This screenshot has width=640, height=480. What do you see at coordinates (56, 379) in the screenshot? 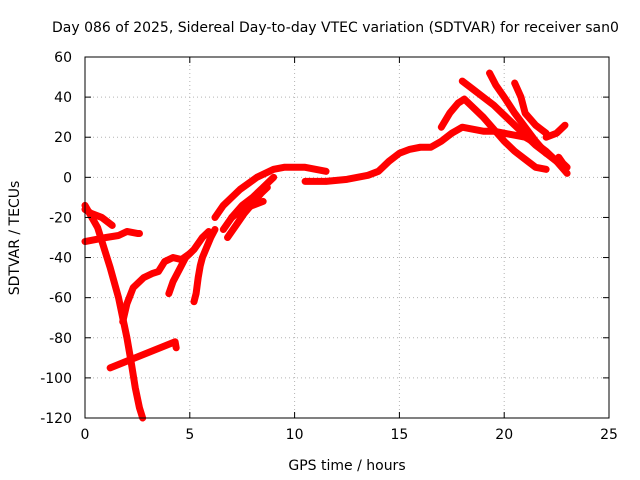
I see `y-tick-label: -100` at bounding box center [56, 379].